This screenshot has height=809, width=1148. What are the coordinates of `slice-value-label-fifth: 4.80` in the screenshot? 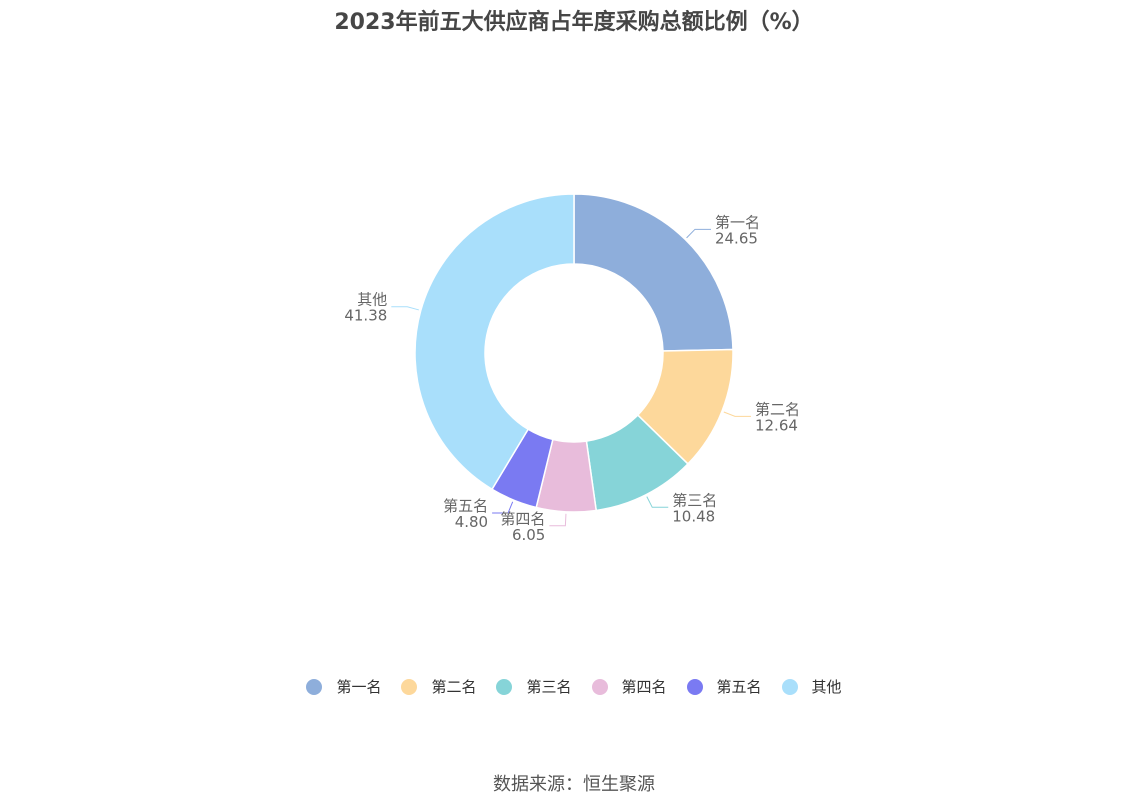 It's located at (471, 522).